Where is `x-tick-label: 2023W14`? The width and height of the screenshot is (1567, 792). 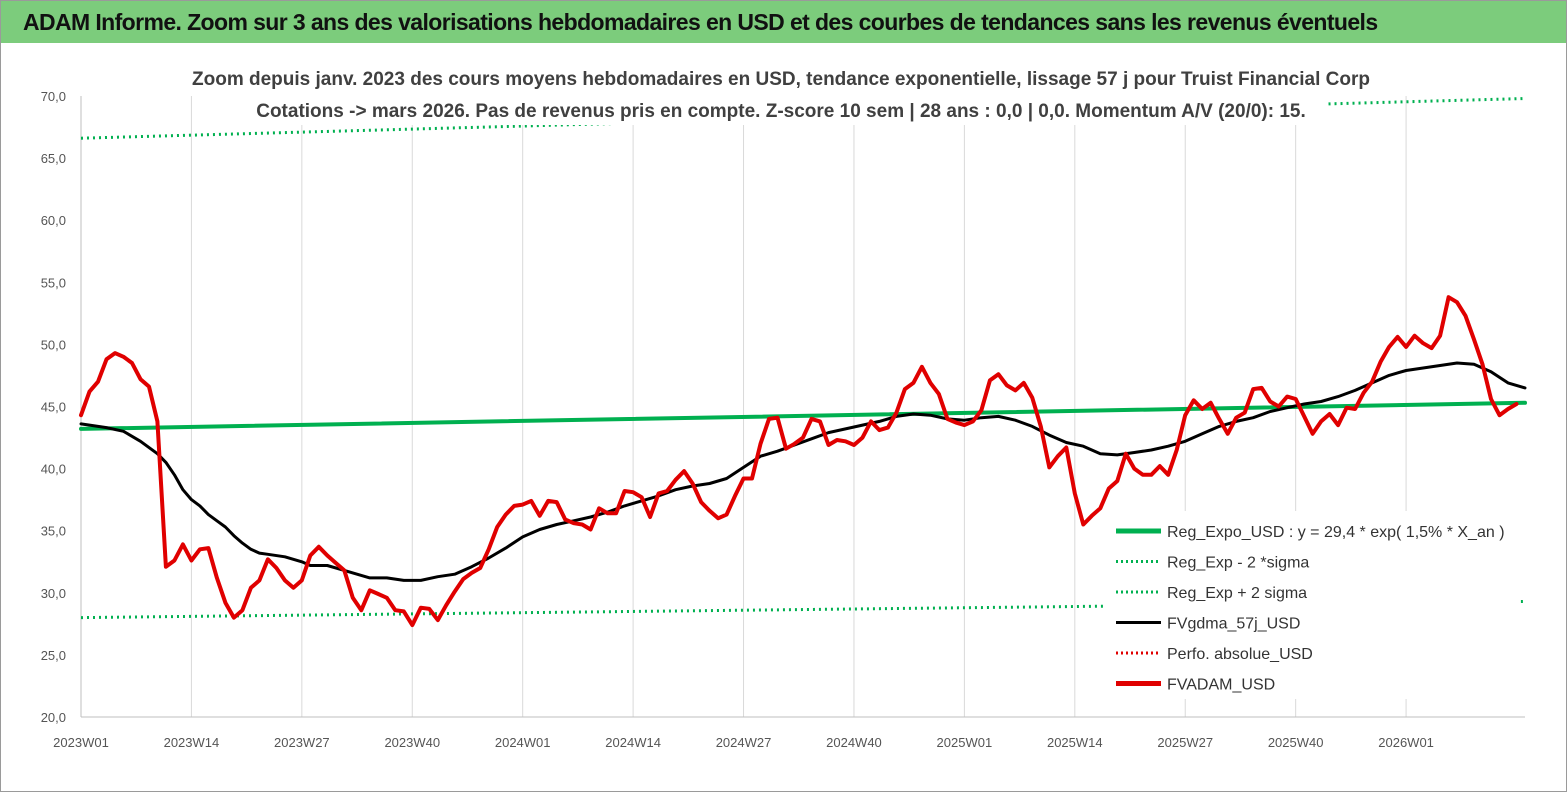 x-tick-label: 2023W14 is located at coordinates (192, 742).